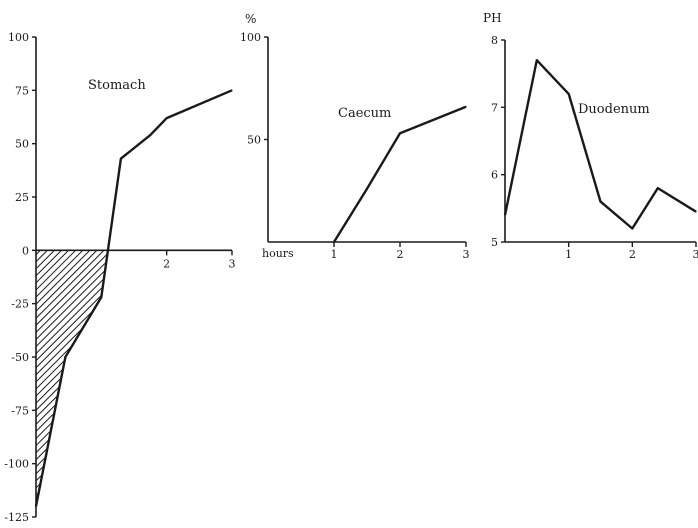  I want to click on stomach-y-tick-label: 25, so click(22, 197).